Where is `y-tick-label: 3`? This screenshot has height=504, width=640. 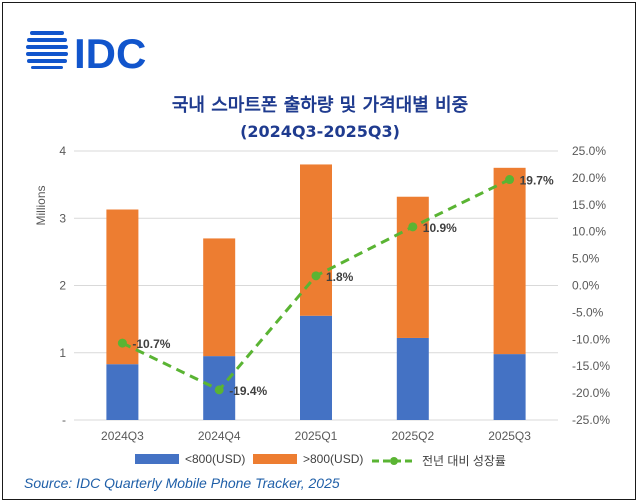
y-tick-label: 3 is located at coordinates (62, 218).